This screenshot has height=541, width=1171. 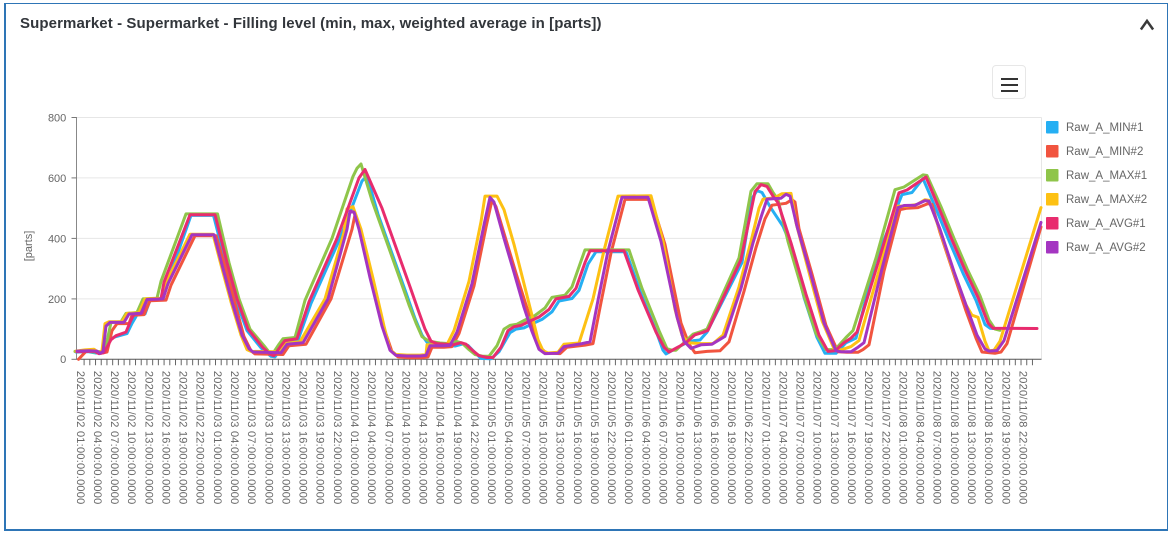 What do you see at coordinates (1022, 437) in the screenshot?
I see `svg-text: 2020/11/08 22:00:00.0000` at bounding box center [1022, 437].